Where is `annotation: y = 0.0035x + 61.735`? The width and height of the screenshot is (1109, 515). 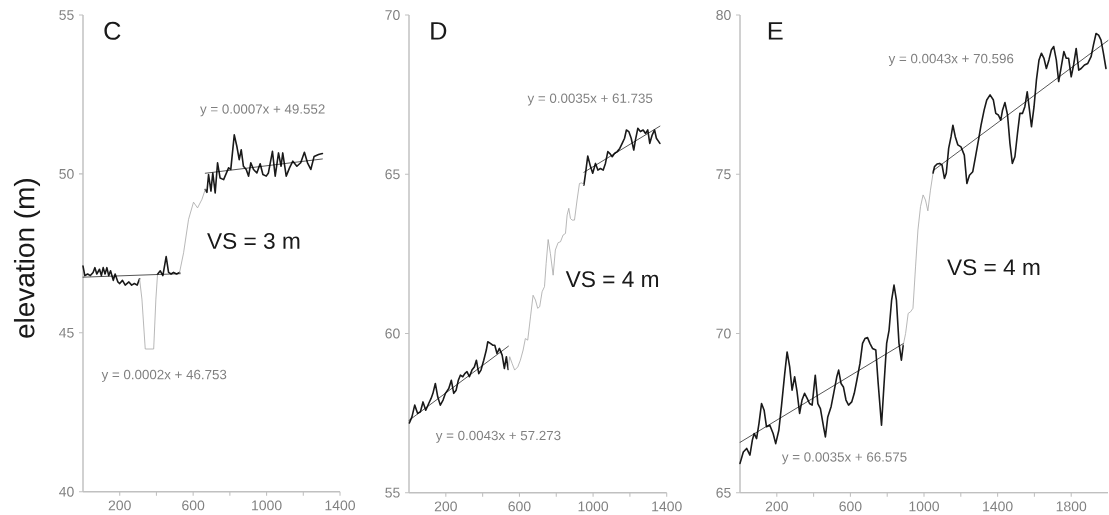
annotation: y = 0.0035x + 61.735 is located at coordinates (590, 99).